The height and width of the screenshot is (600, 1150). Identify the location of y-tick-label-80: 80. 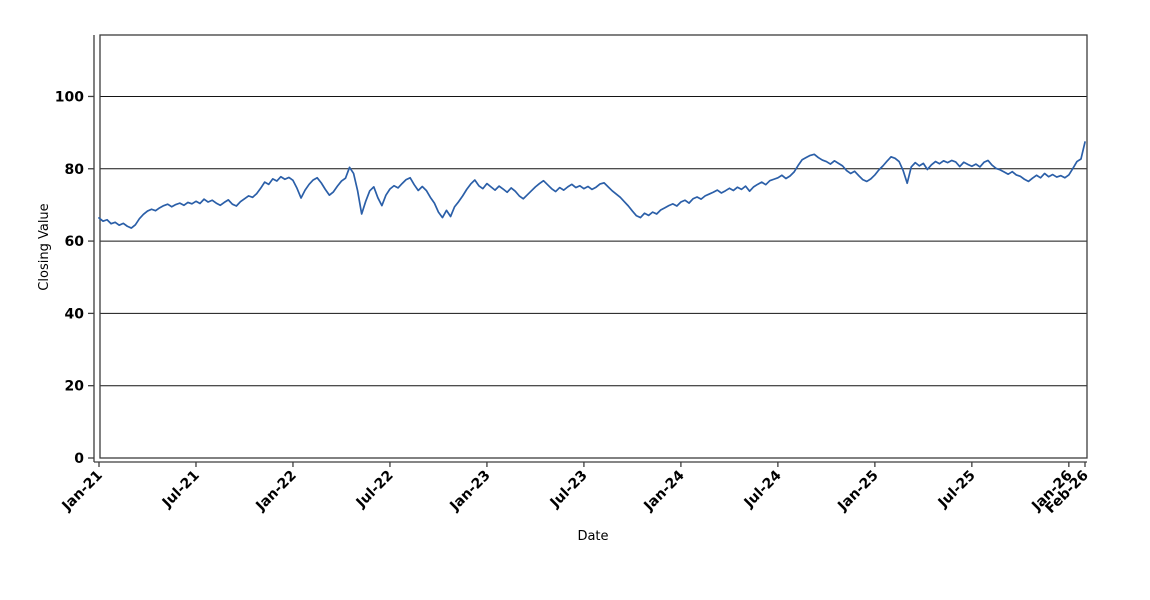
(75, 170).